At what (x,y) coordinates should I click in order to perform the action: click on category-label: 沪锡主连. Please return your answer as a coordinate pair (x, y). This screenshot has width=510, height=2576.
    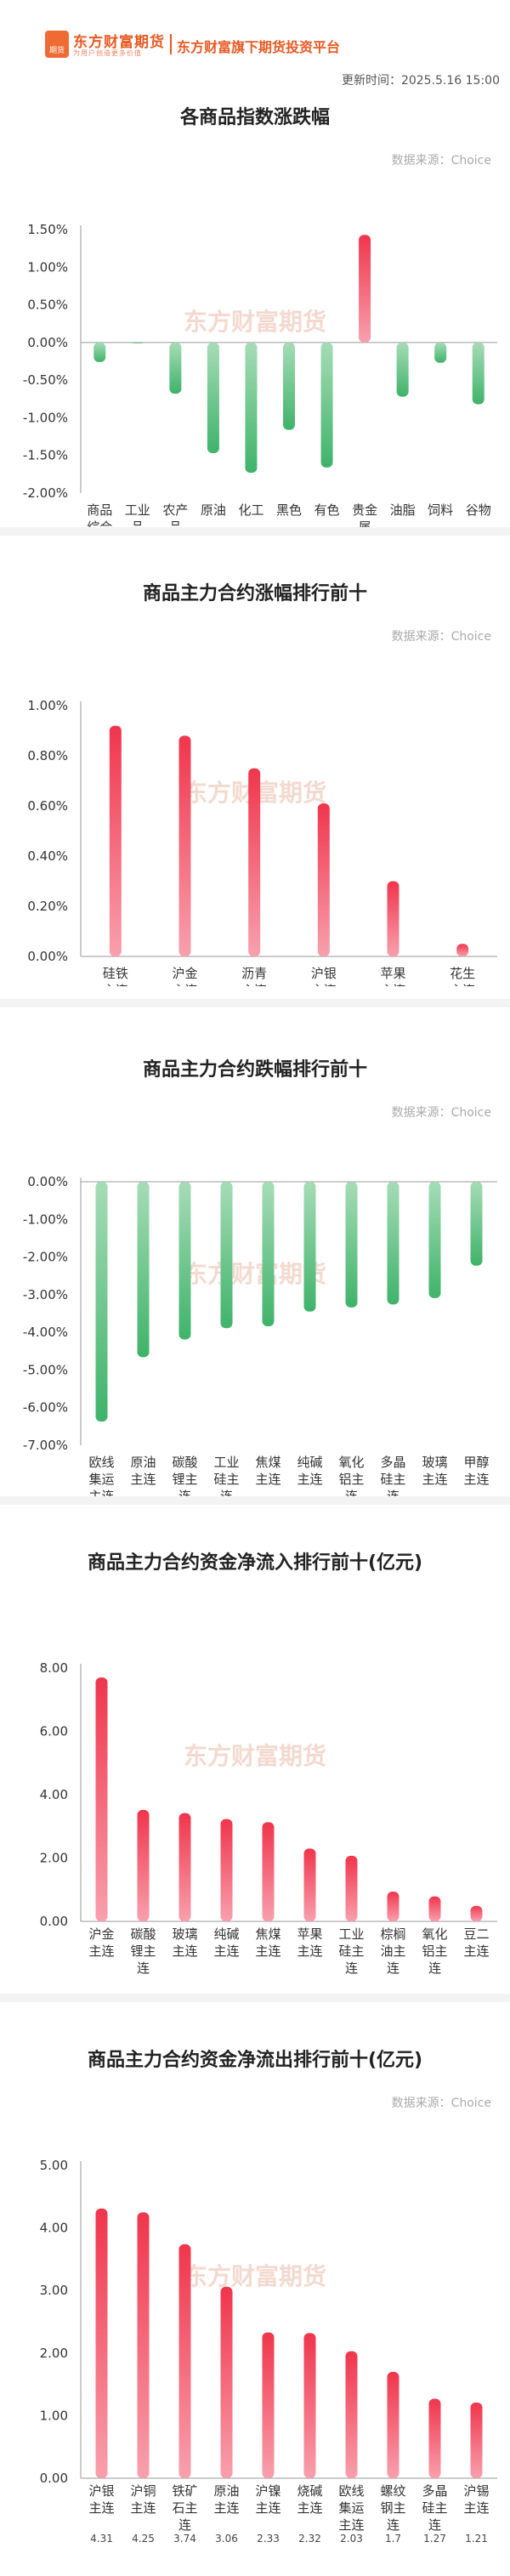
    Looking at the image, I should click on (476, 2500).